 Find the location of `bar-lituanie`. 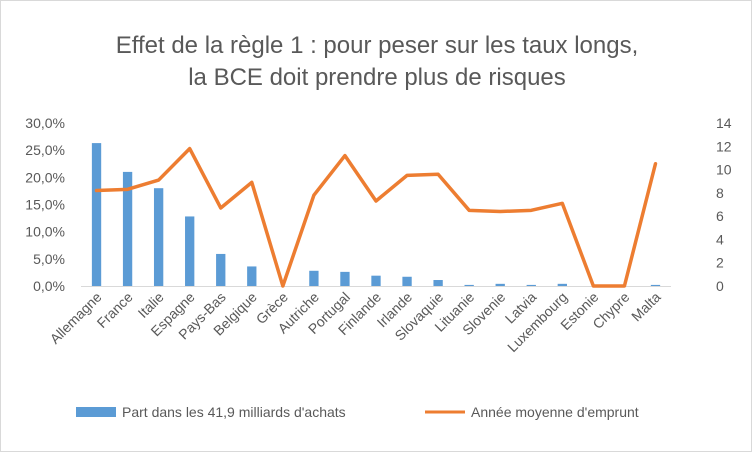

bar-lituanie is located at coordinates (469, 285).